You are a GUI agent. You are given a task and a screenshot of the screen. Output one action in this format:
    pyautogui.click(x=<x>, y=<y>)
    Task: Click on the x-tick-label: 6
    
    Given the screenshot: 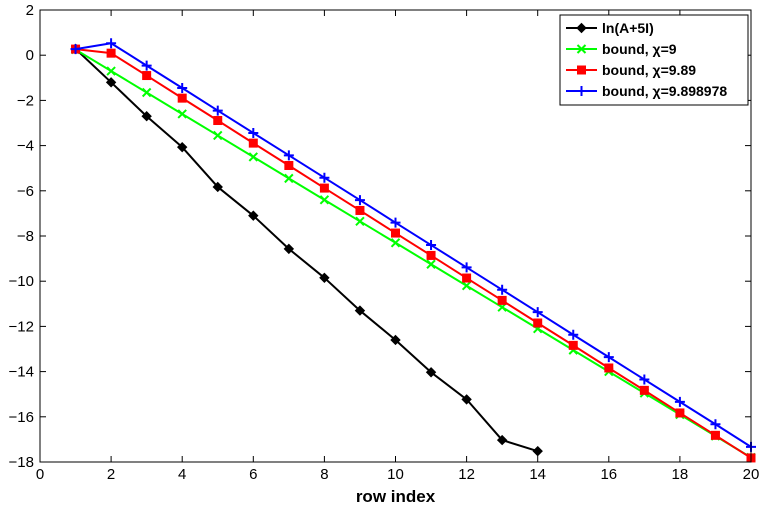 What is the action you would take?
    pyautogui.click(x=253, y=474)
    